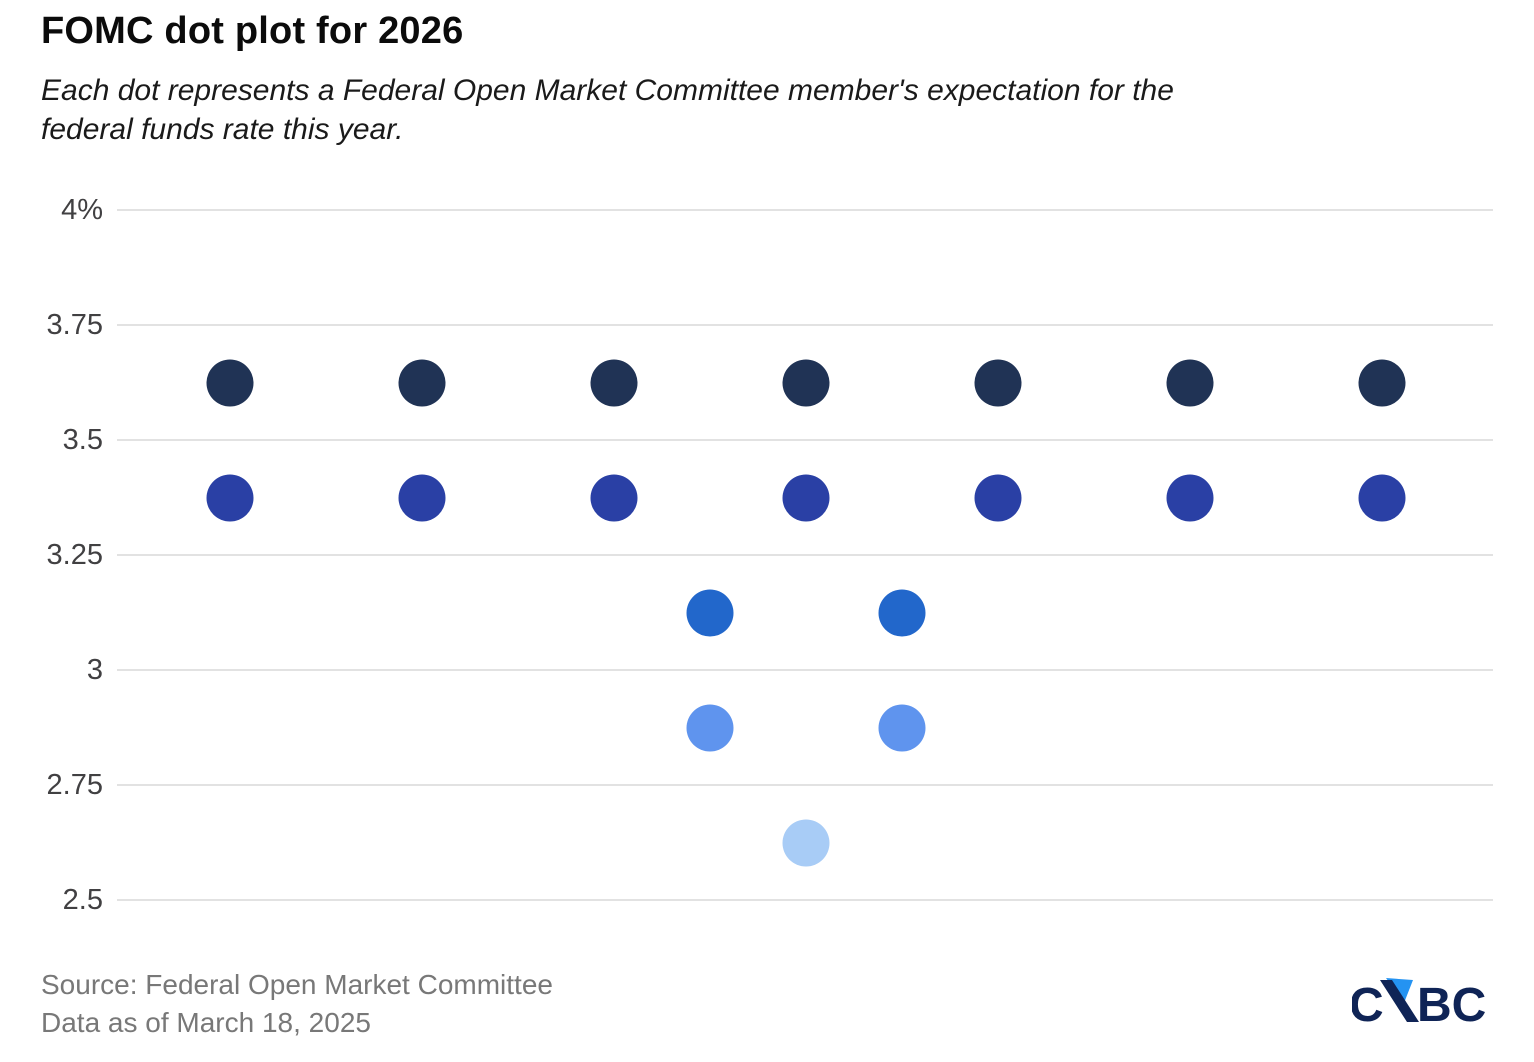 The height and width of the screenshot is (1062, 1534). What do you see at coordinates (252, 31) in the screenshot?
I see `chart-title: FOMC dot plot for 2026` at bounding box center [252, 31].